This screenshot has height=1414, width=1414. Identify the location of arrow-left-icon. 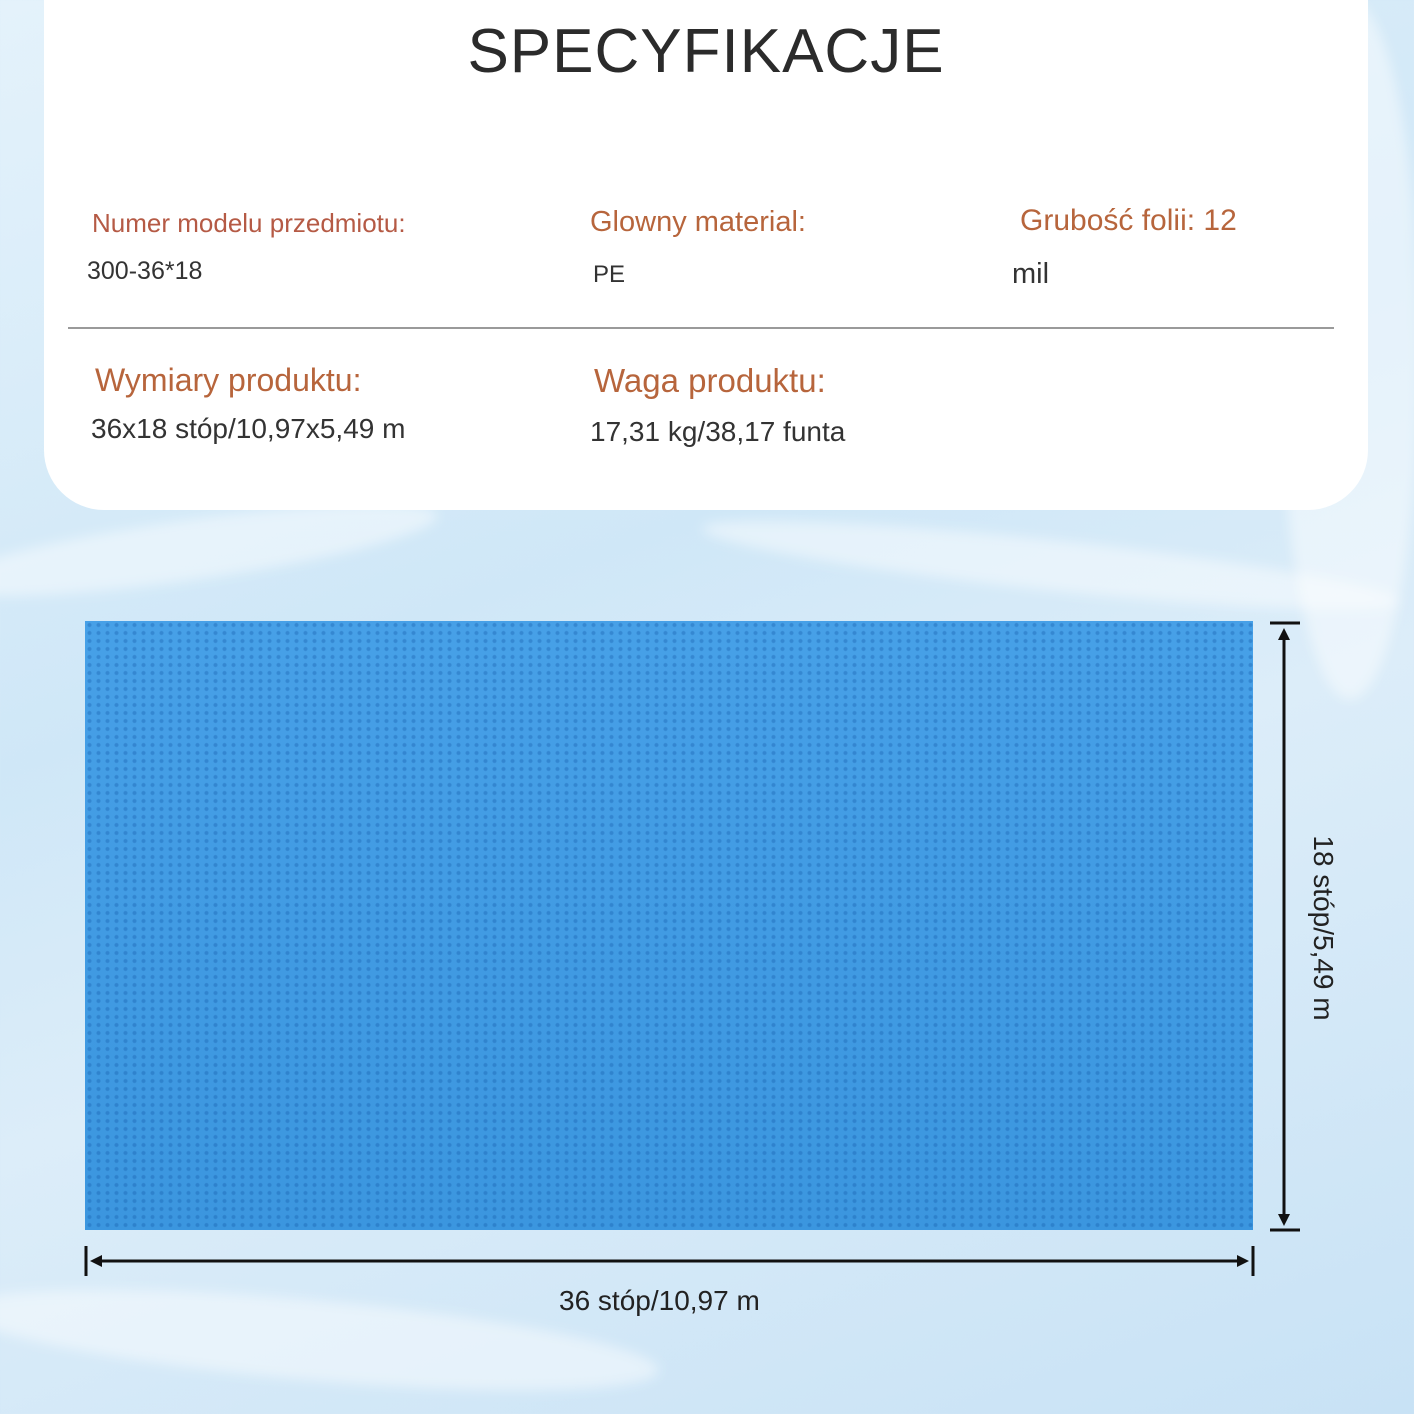
(96, 1261).